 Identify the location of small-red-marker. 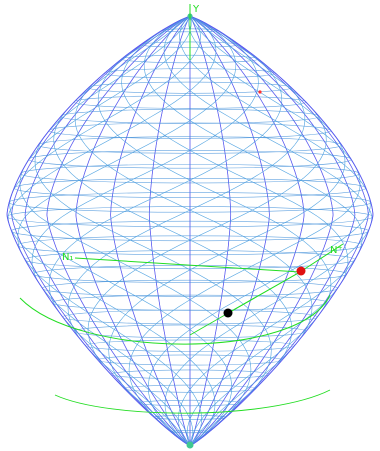
(260, 92).